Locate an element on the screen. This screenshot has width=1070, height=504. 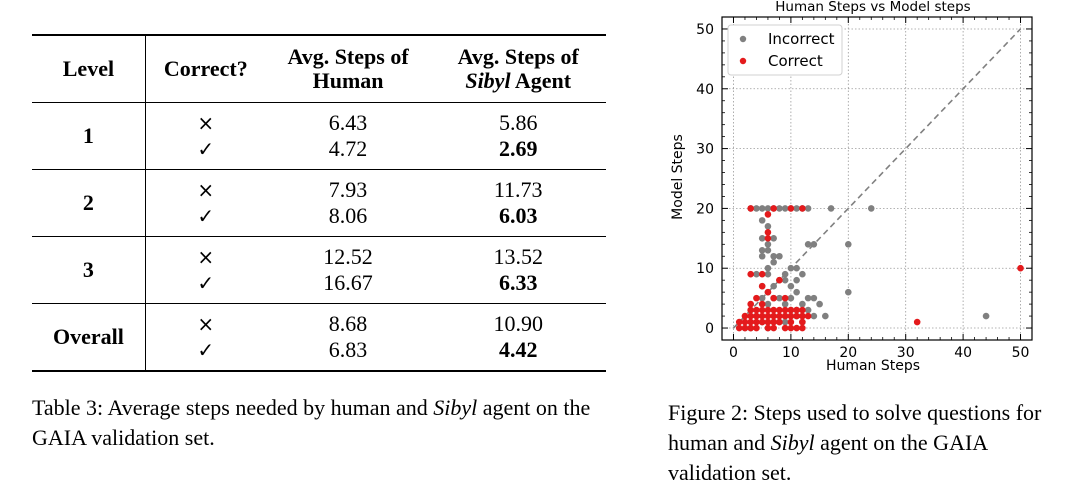
table-caption-suffix: agent on the GAIA validation set. is located at coordinates (311, 422).